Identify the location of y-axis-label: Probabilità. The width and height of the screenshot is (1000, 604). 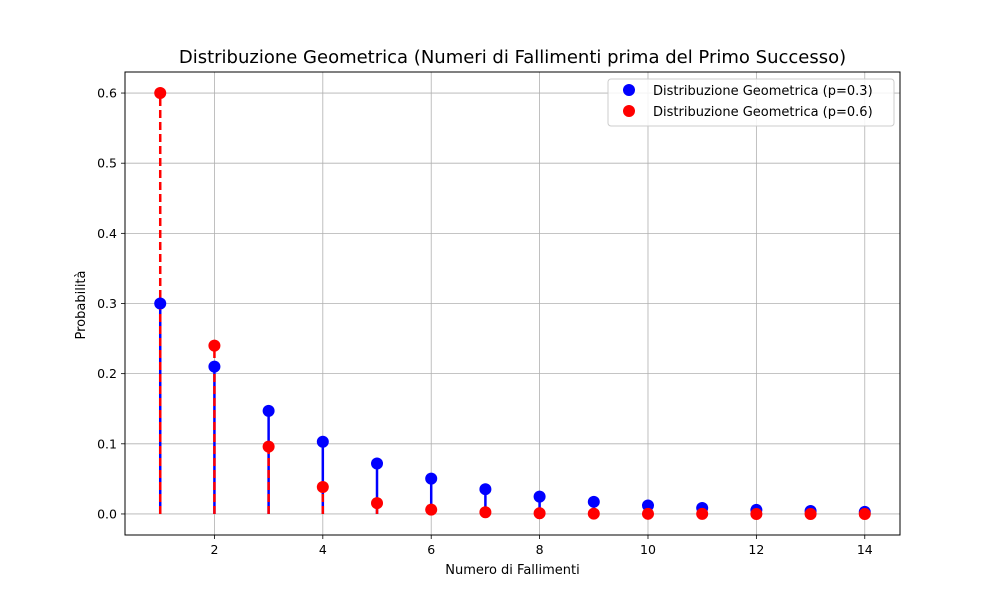
(81, 305).